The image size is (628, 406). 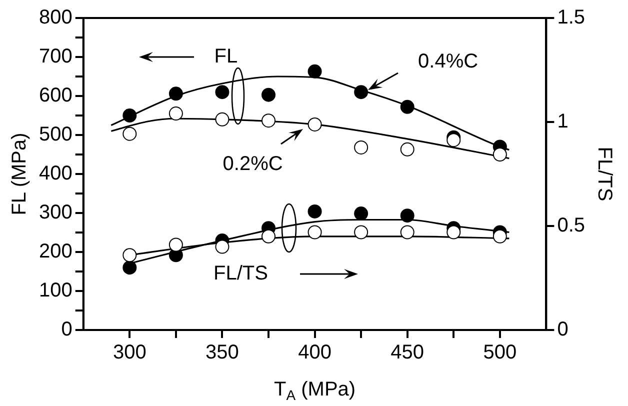 I want to click on y-tick-label: 500, so click(x=55, y=135).